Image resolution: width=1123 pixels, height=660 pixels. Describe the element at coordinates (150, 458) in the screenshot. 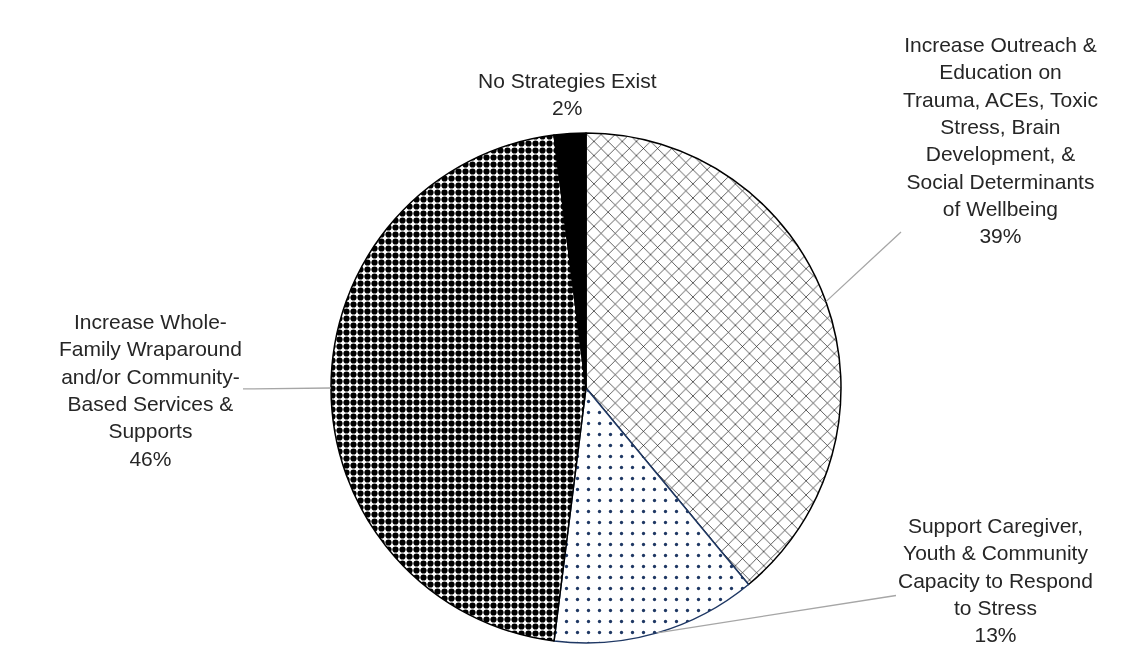

I see `data-label: 46%` at that location.